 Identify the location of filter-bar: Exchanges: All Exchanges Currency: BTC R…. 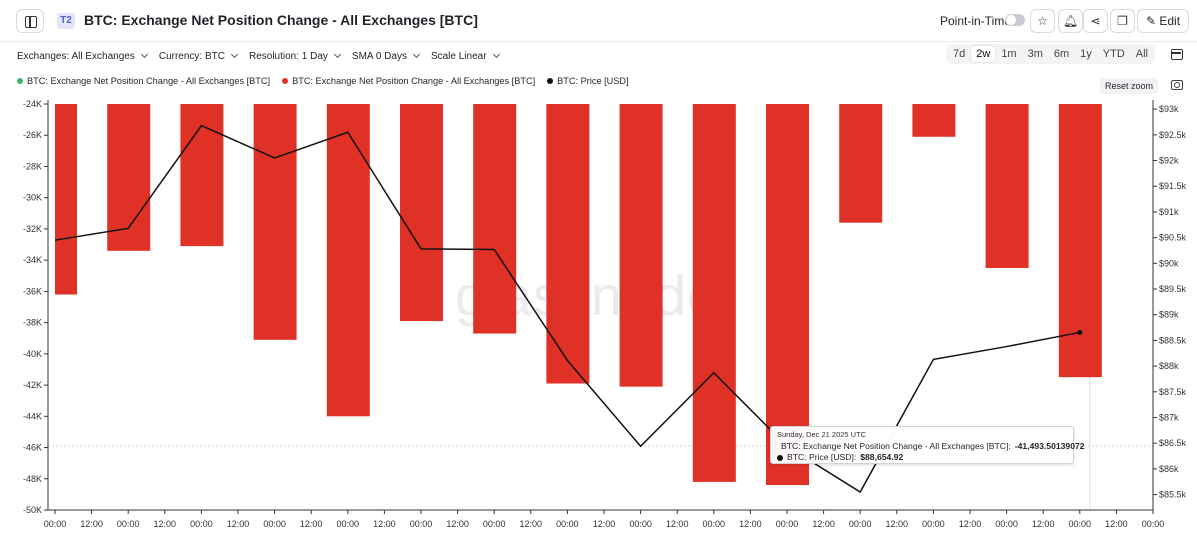
(258, 56).